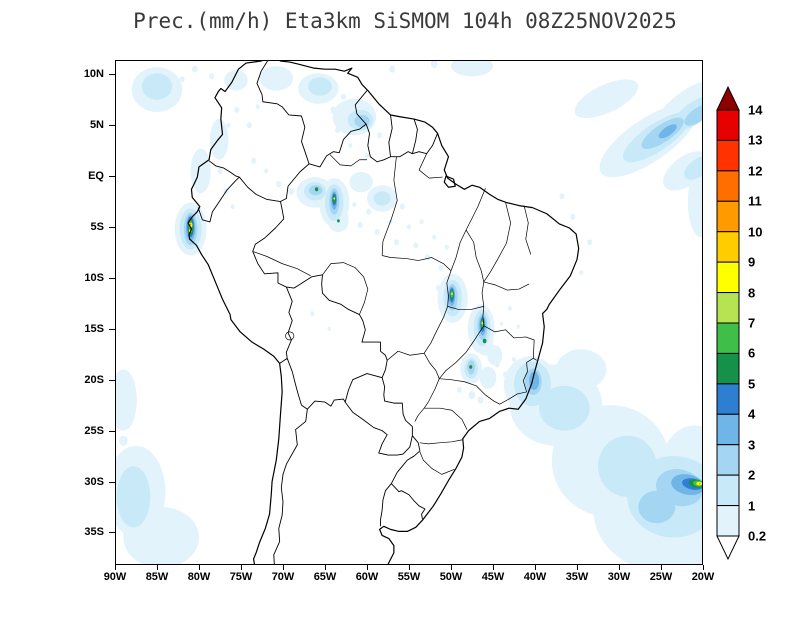 The image size is (800, 618). What do you see at coordinates (757, 536) in the screenshot?
I see `colorbar-tick-label: 0.2` at bounding box center [757, 536].